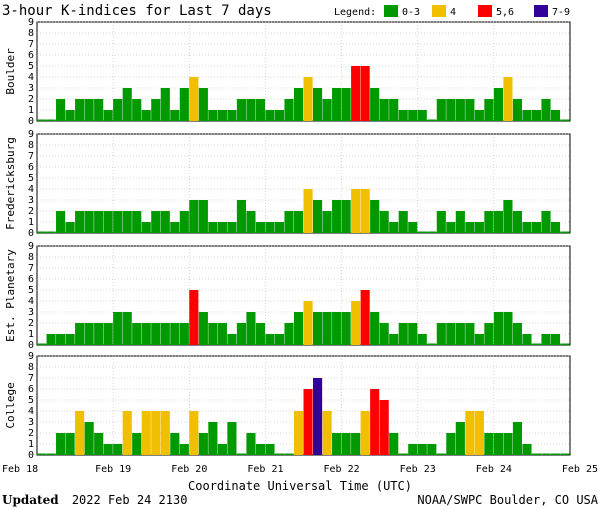  Describe the element at coordinates (31, 367) in the screenshot. I see `y-tick-label: 8` at that location.